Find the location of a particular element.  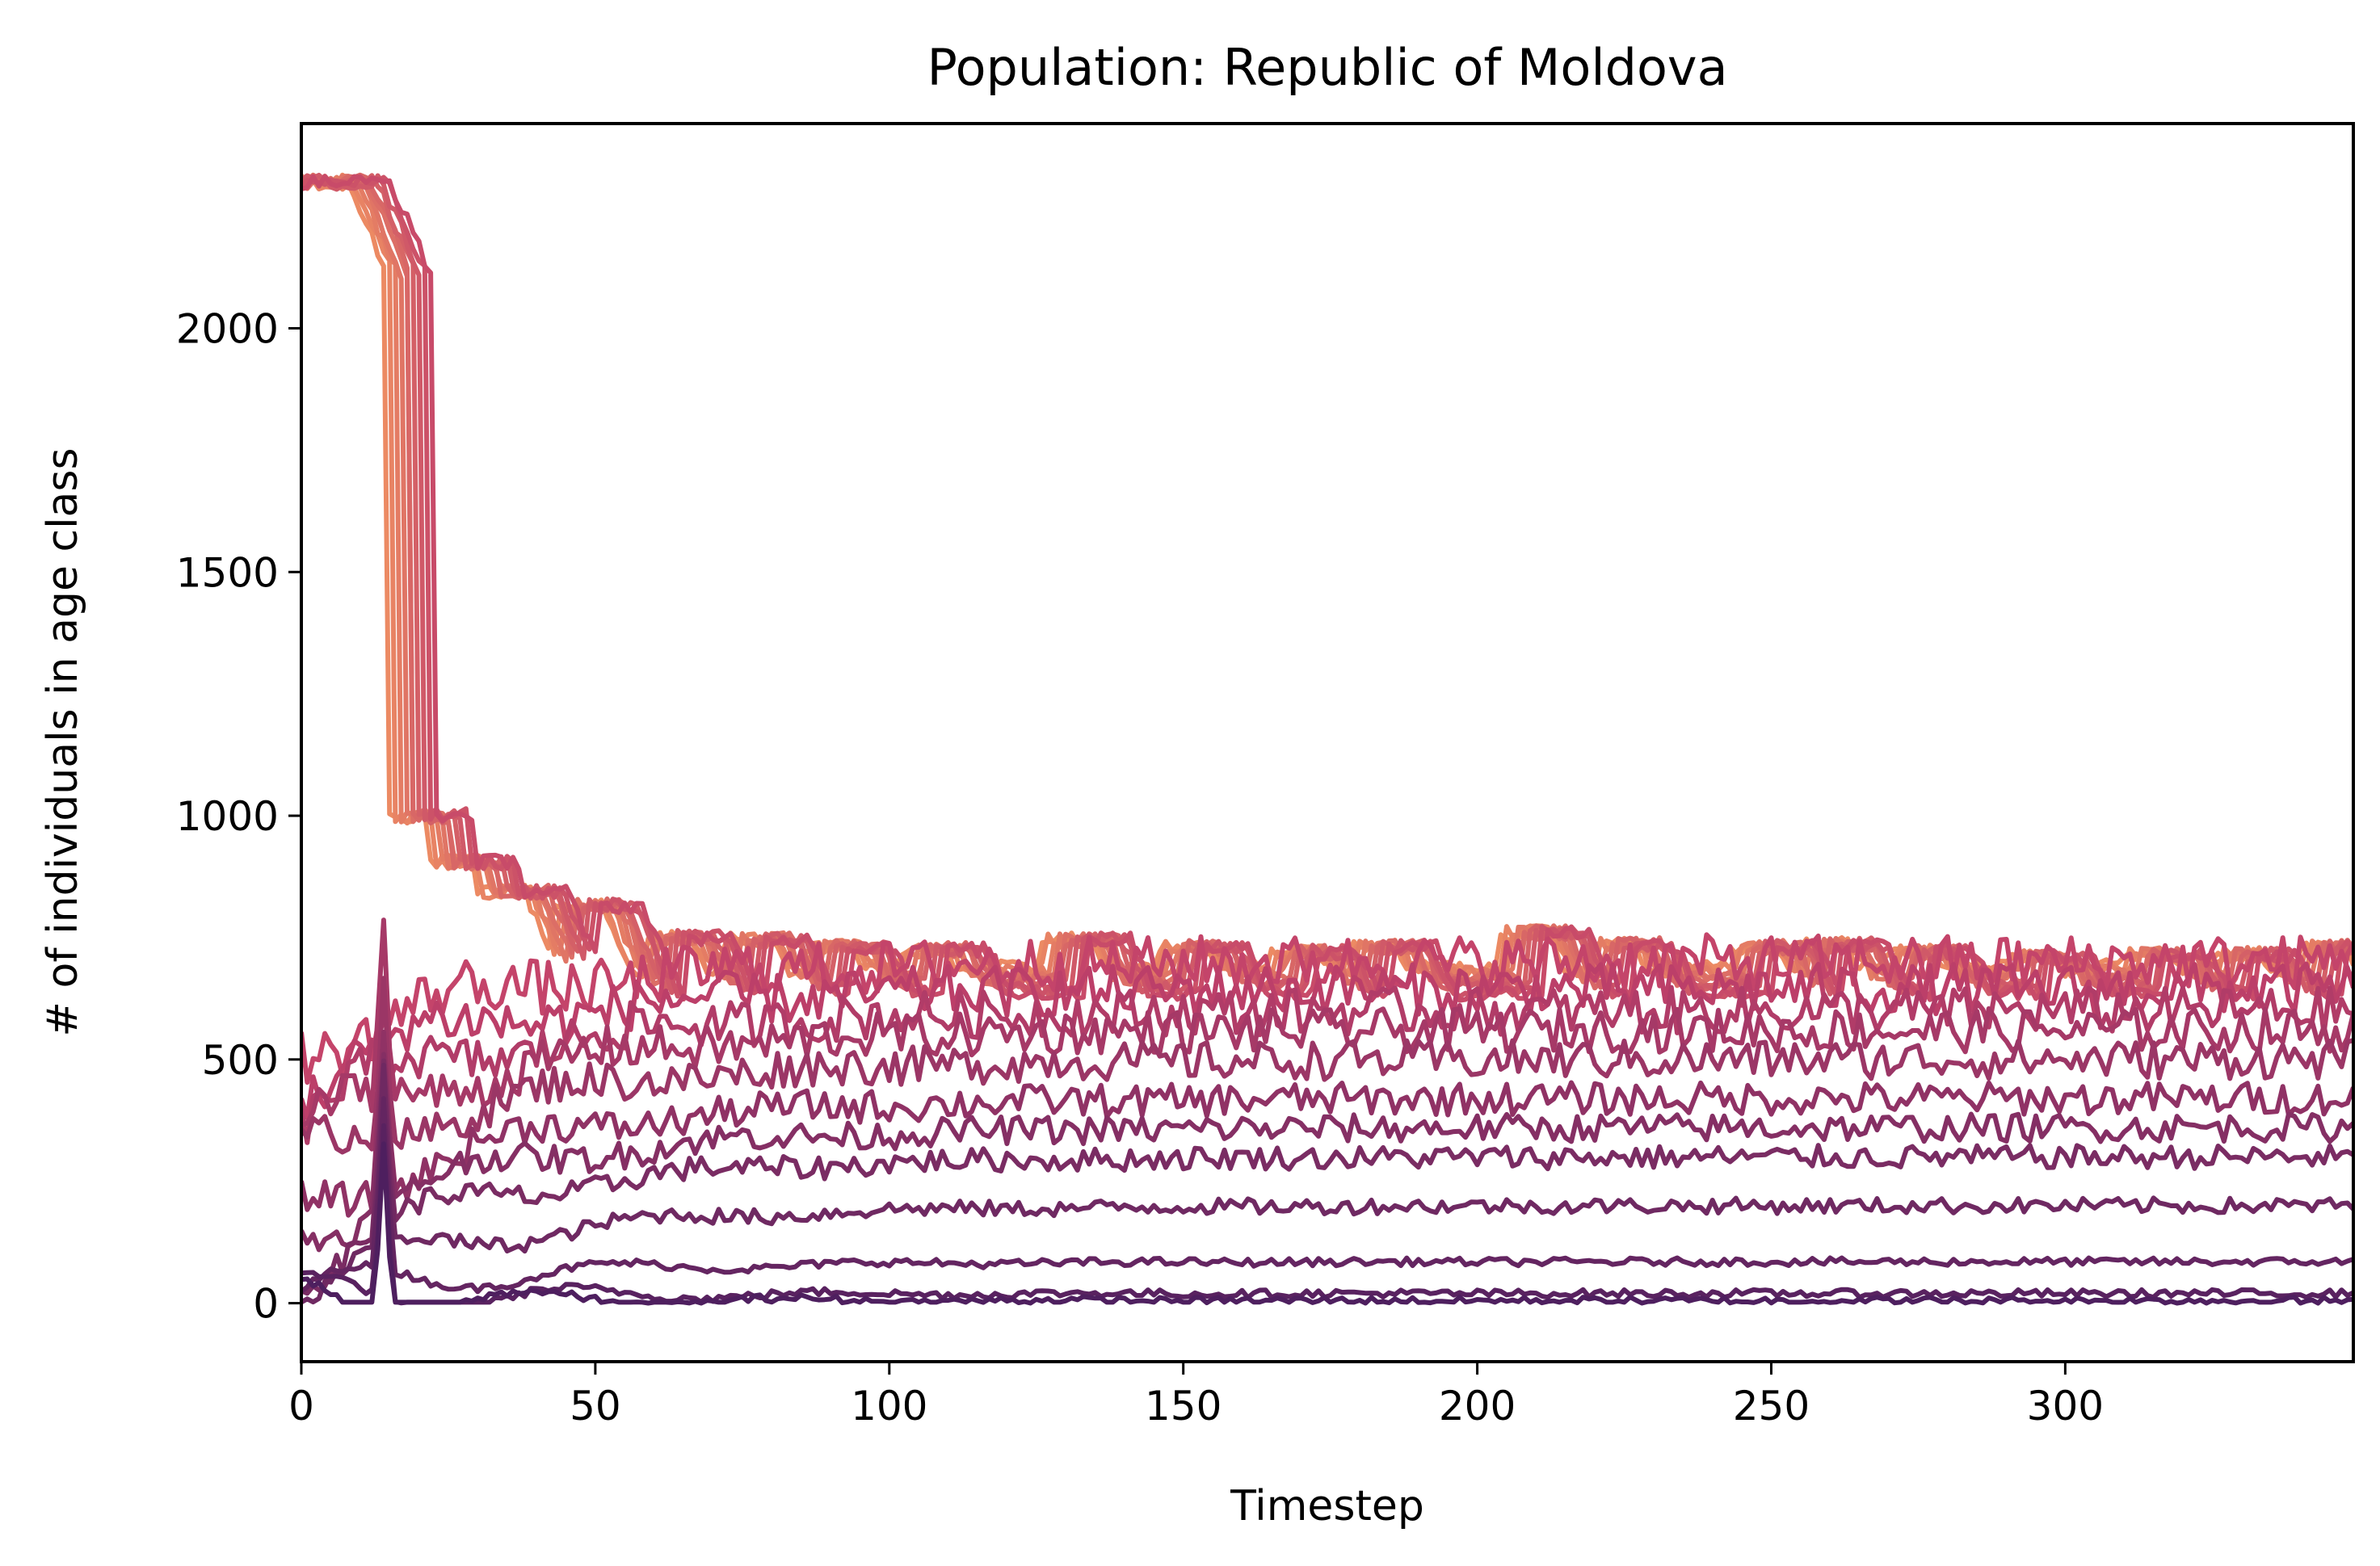

y-tick-label: 1500 is located at coordinates (228, 572).